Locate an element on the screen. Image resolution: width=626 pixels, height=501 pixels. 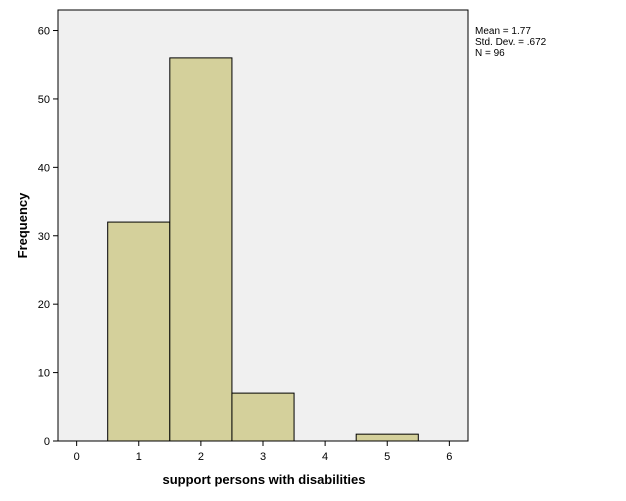
x-tick-label: 0 is located at coordinates (77, 457).